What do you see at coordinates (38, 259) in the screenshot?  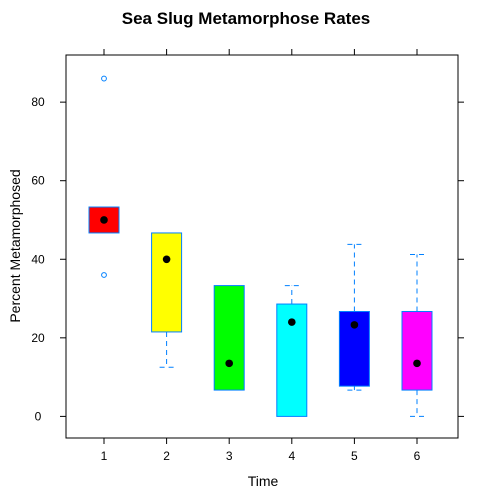 I see `y-tick-label: 40` at bounding box center [38, 259].